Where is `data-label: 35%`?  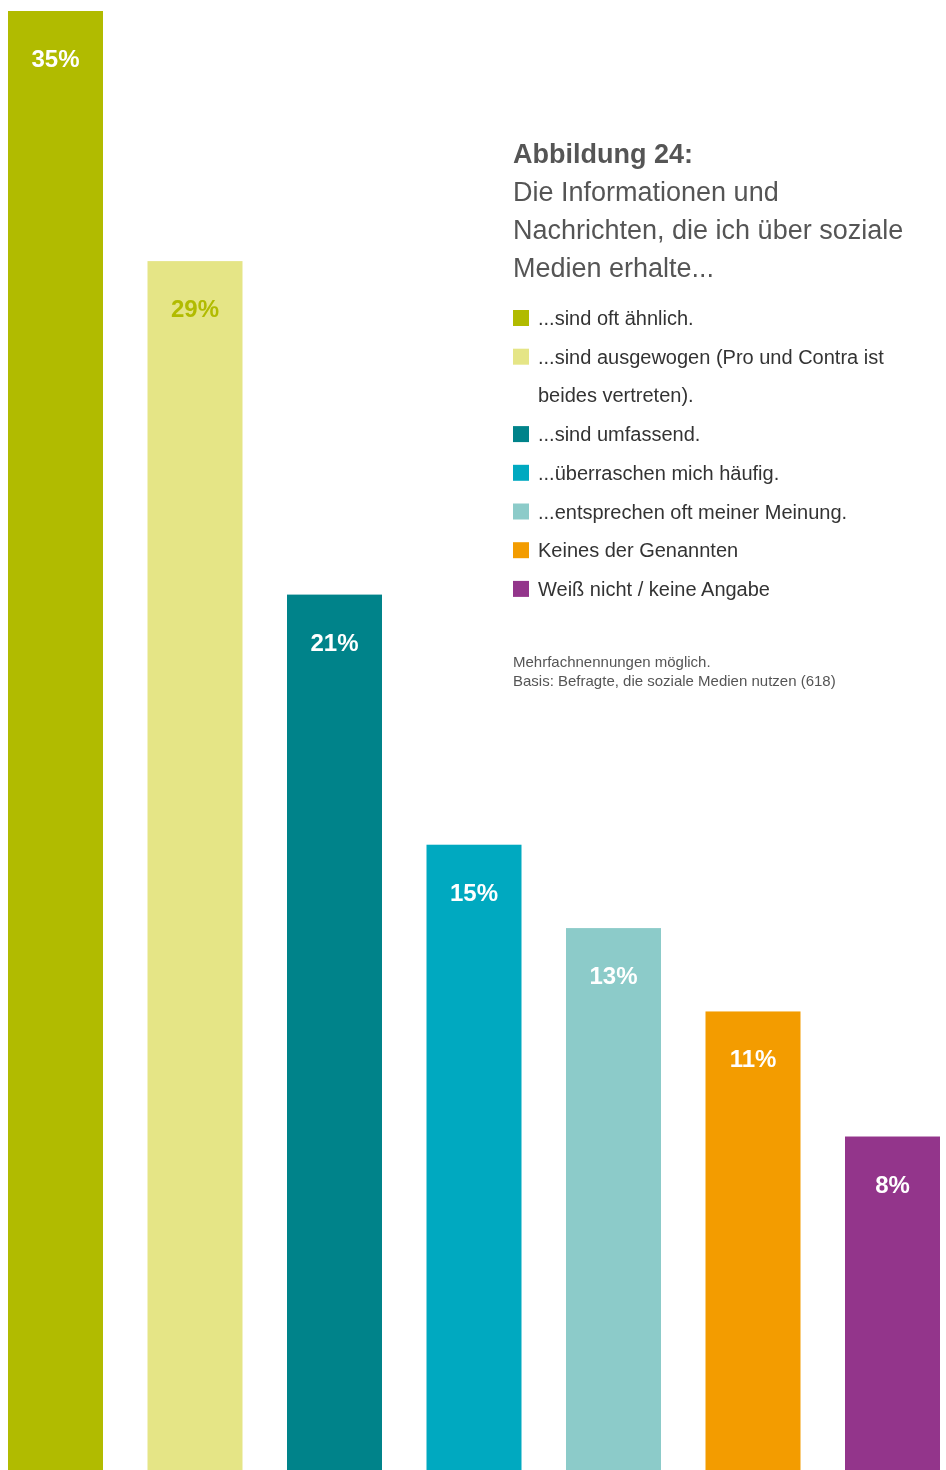 data-label: 35% is located at coordinates (55, 58).